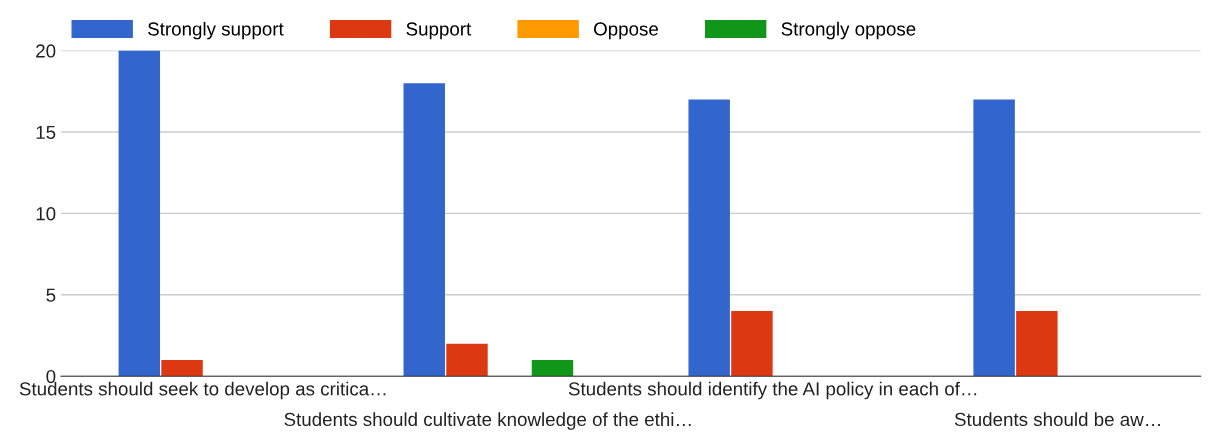 This screenshot has width=1219, height=440. What do you see at coordinates (848, 30) in the screenshot?
I see `legend-label: Strongly oppose` at bounding box center [848, 30].